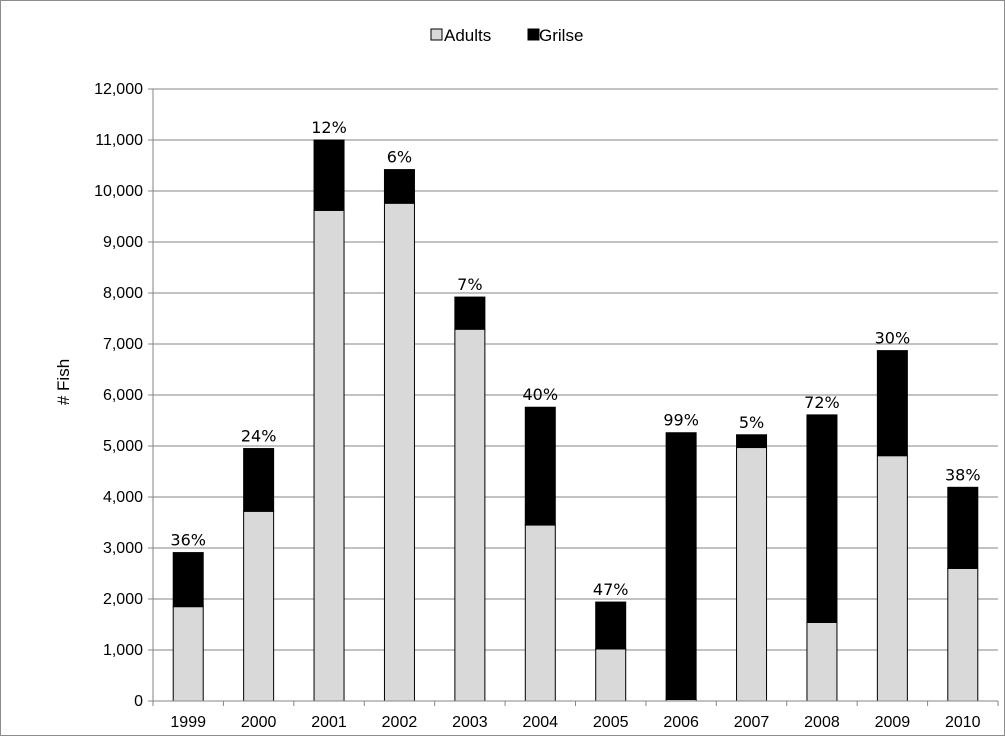 The image size is (1005, 740). I want to click on data-label: 72%, so click(822, 402).